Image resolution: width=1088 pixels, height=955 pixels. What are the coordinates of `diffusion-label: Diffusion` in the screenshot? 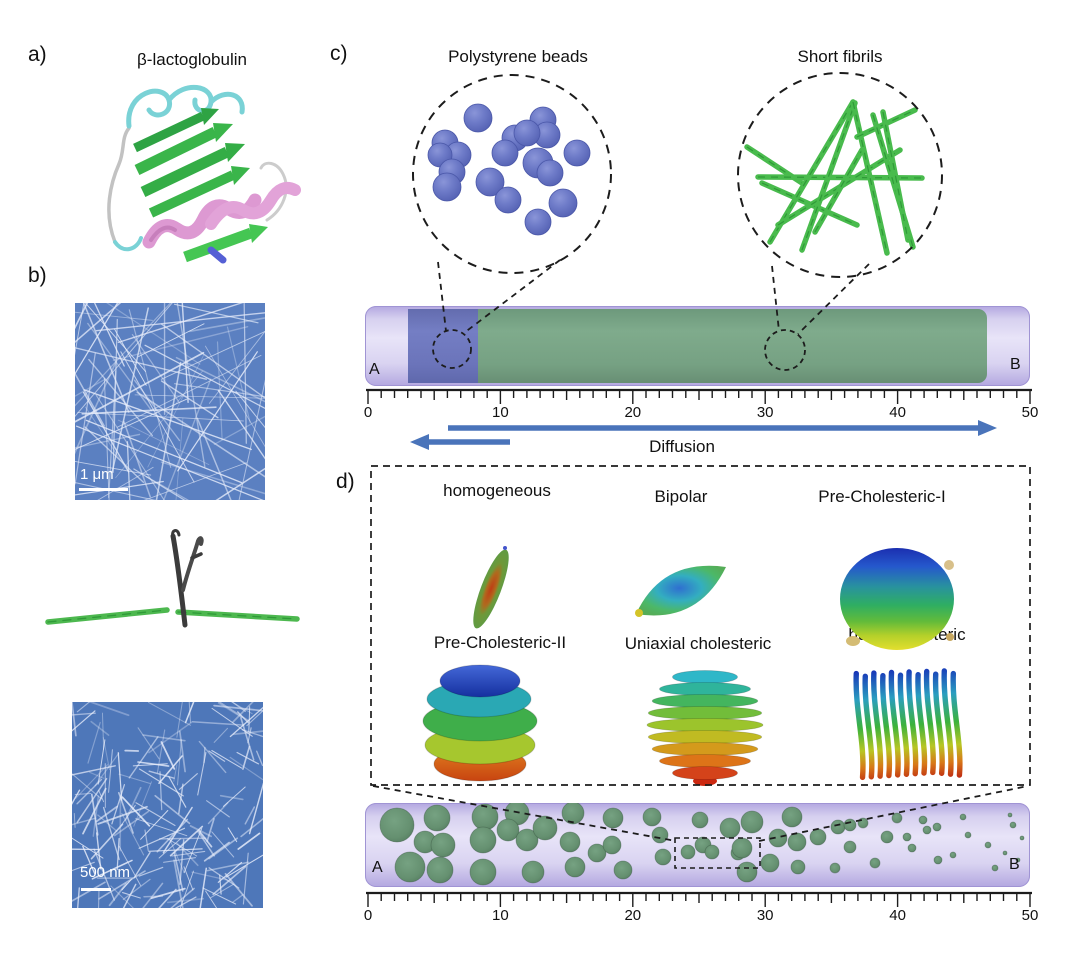 It's located at (682, 446).